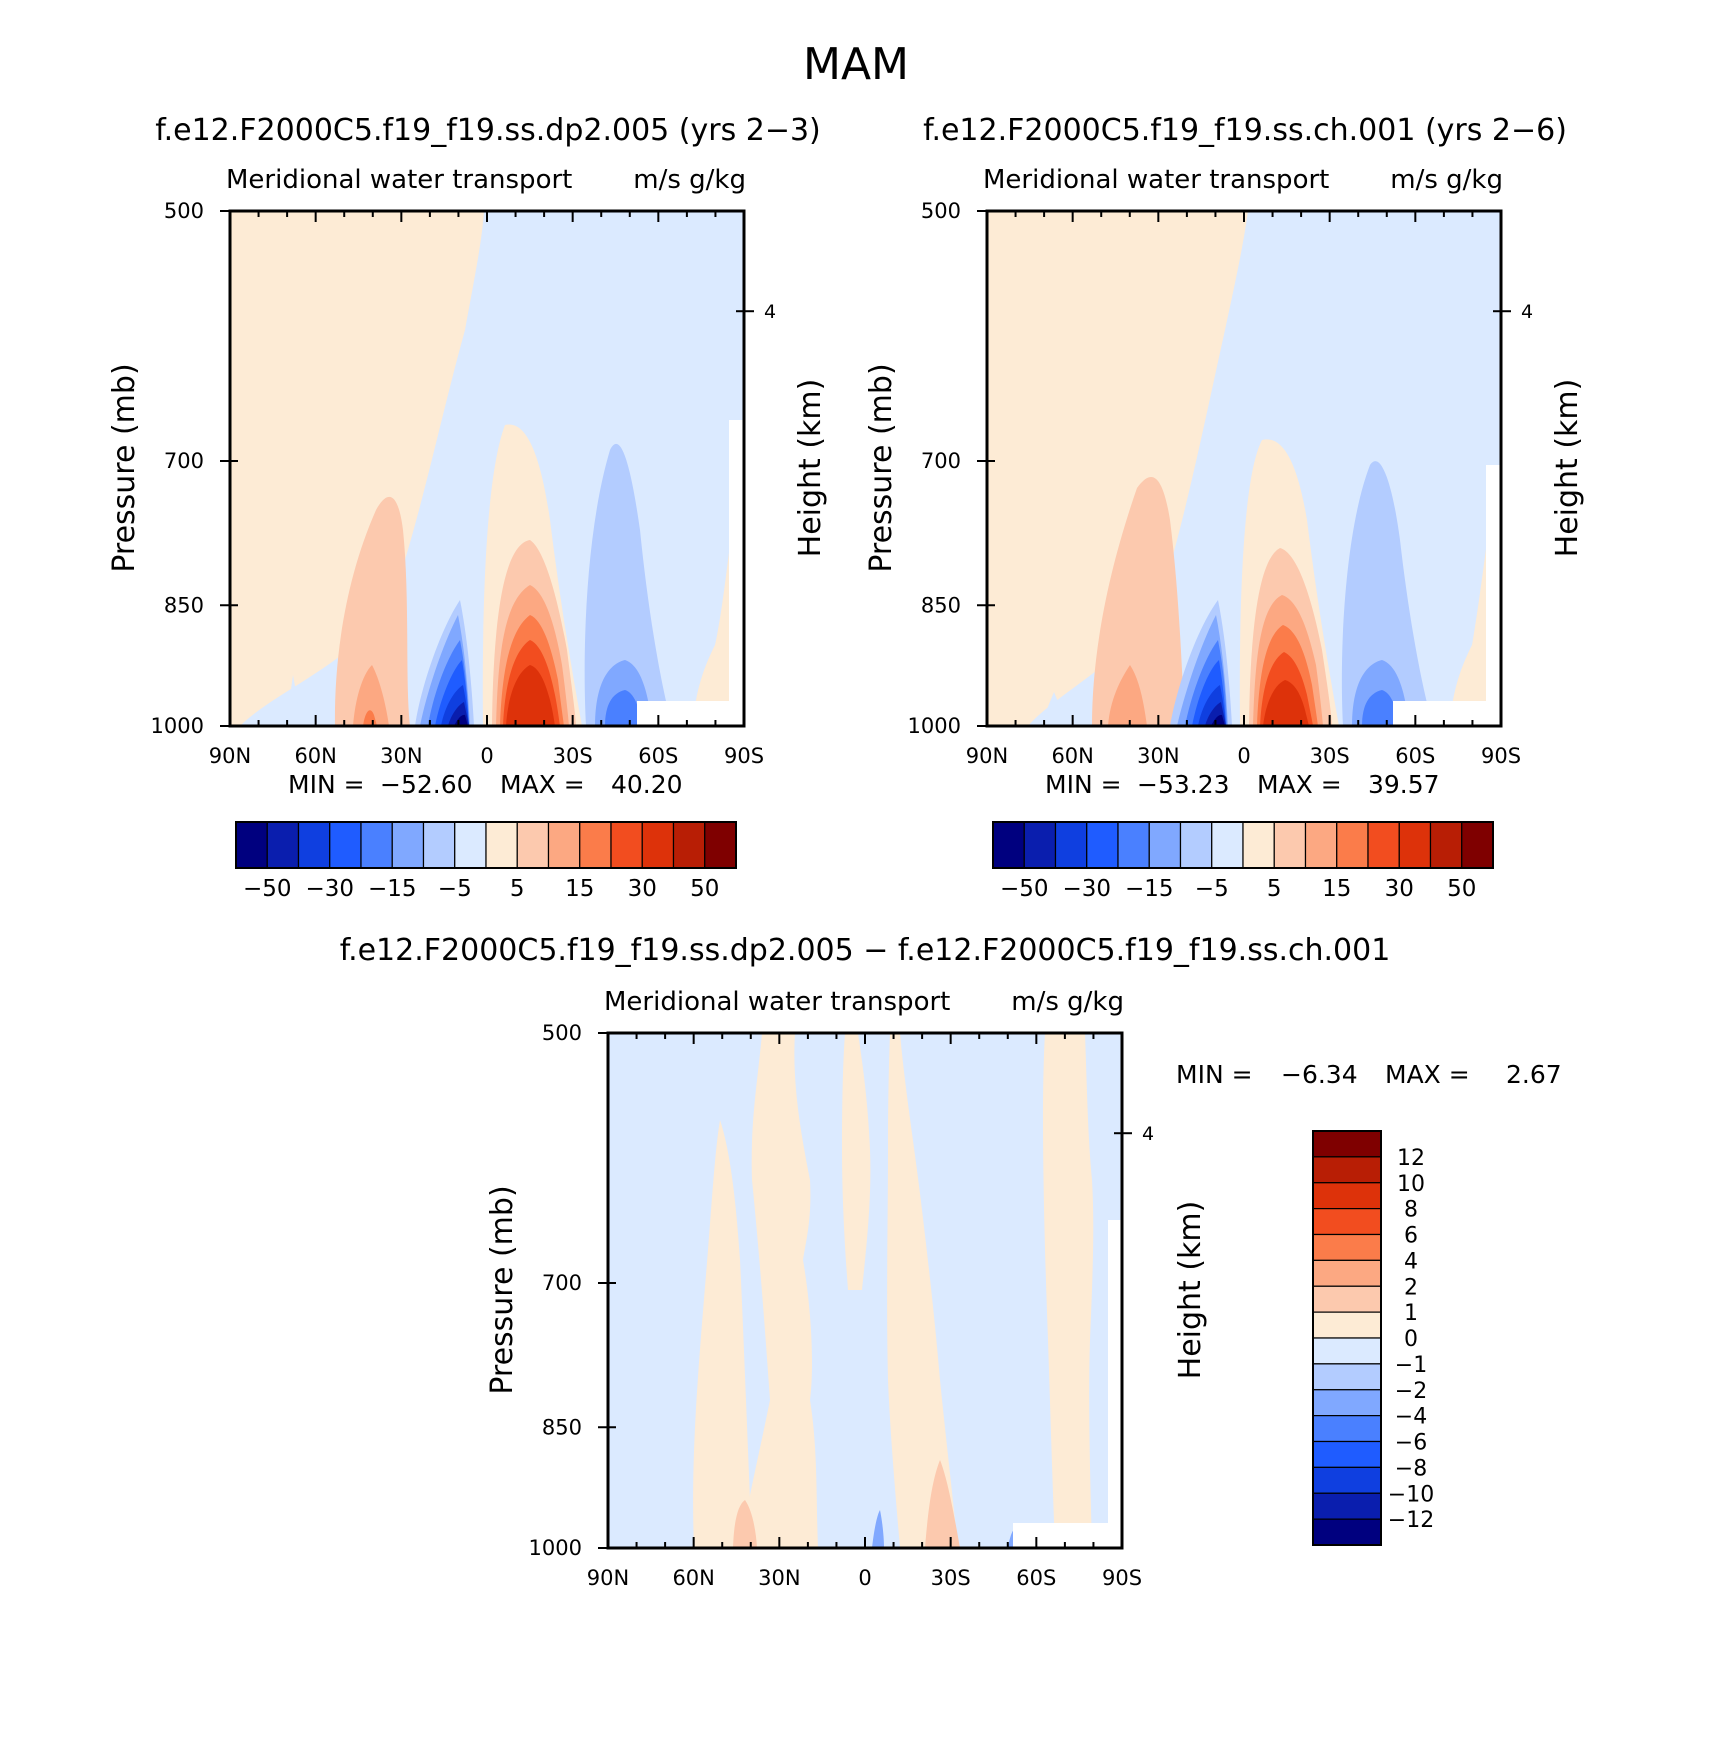 This screenshot has width=1710, height=1753. I want to click on p0-y-tick-label: 1000, so click(177, 726).